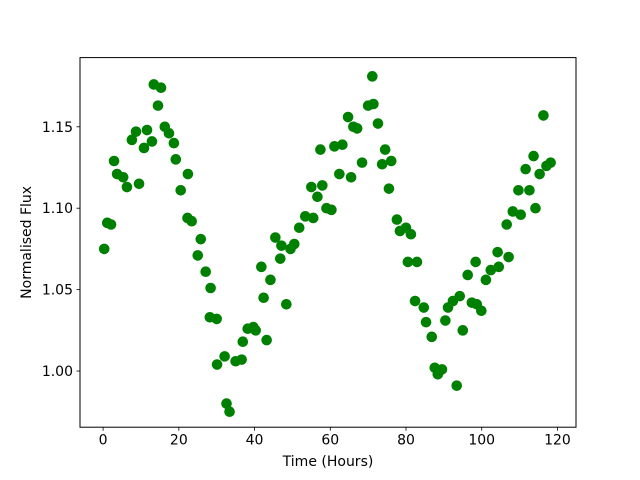 The height and width of the screenshot is (480, 640). Describe the element at coordinates (57, 291) in the screenshot. I see `y-tick-label: 1.05` at that location.